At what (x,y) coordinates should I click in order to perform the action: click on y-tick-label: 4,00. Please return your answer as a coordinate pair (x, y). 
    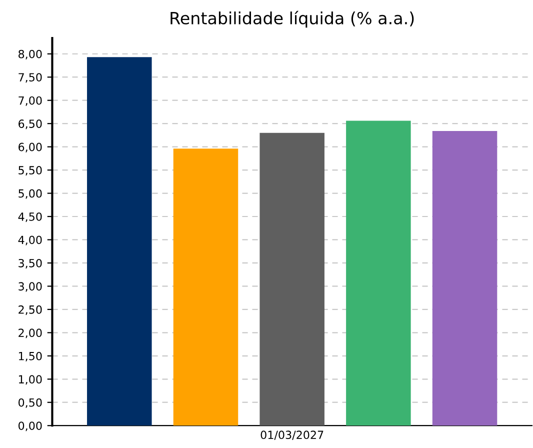
    Looking at the image, I should click on (30, 241).